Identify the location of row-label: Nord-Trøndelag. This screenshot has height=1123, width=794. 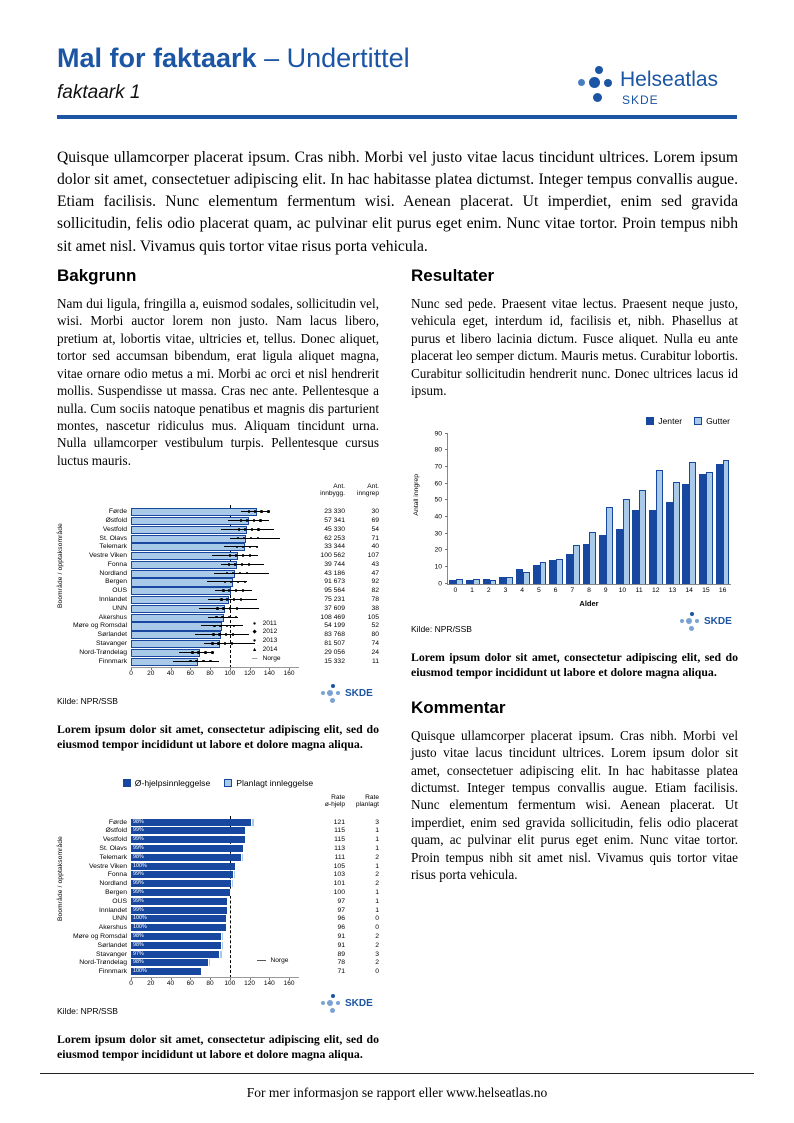
(103, 963).